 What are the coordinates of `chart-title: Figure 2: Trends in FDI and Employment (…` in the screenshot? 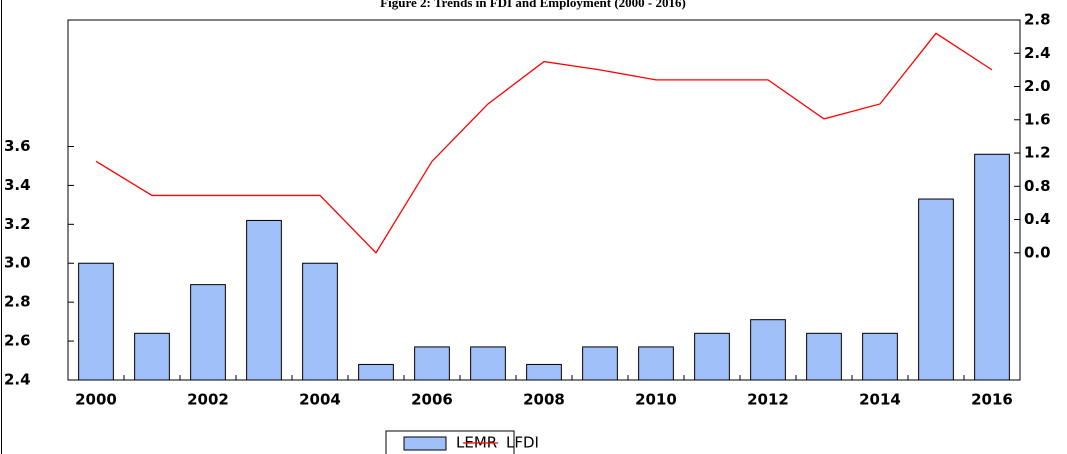 It's located at (533, 5).